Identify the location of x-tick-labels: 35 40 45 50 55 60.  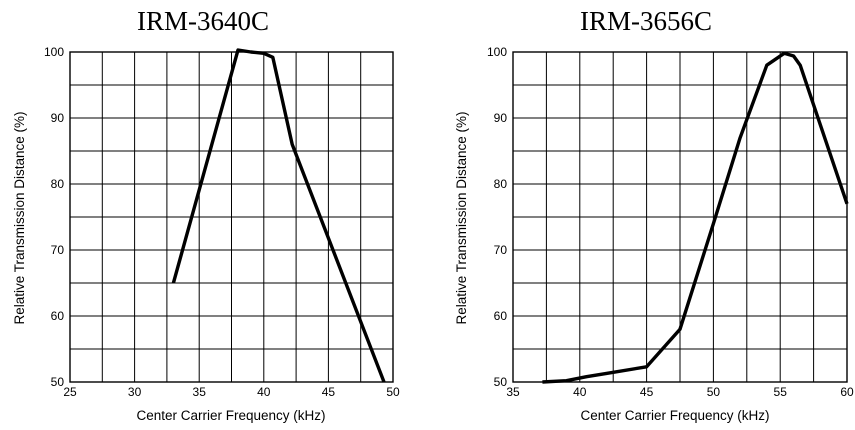
(680, 392).